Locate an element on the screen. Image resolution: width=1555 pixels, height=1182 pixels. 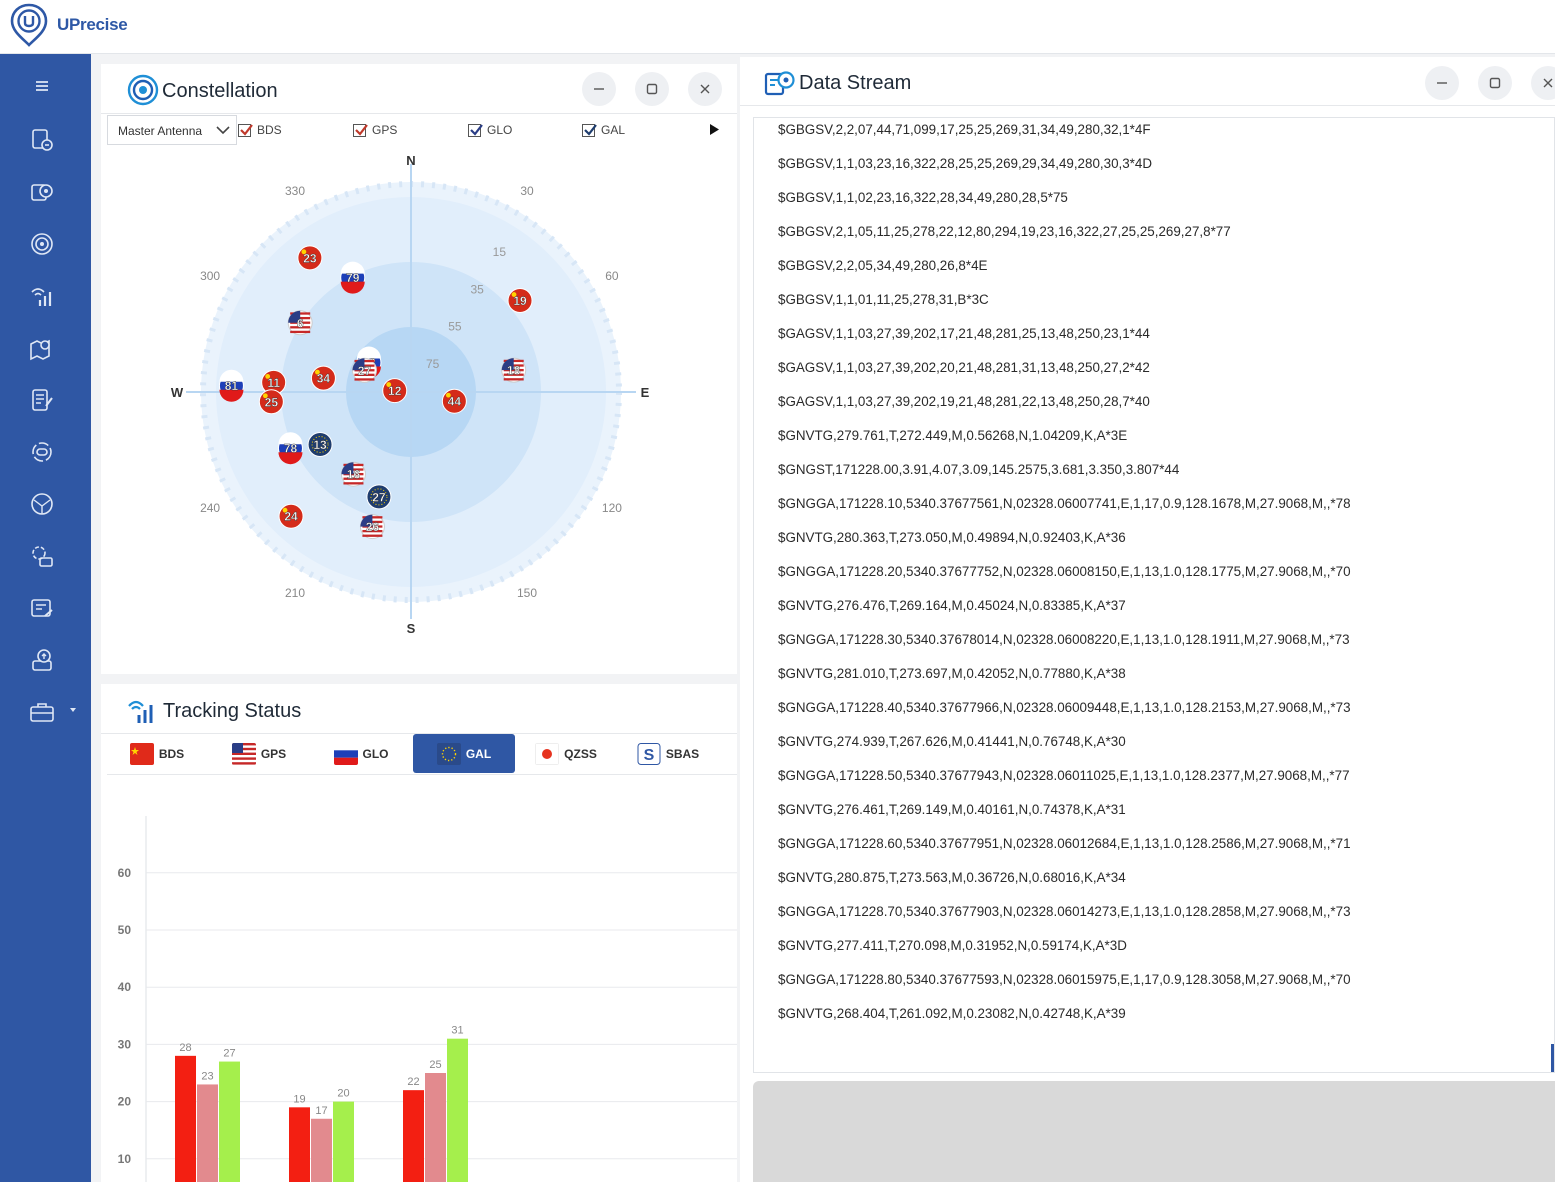
tab-glo: GLO is located at coordinates (361, 753).